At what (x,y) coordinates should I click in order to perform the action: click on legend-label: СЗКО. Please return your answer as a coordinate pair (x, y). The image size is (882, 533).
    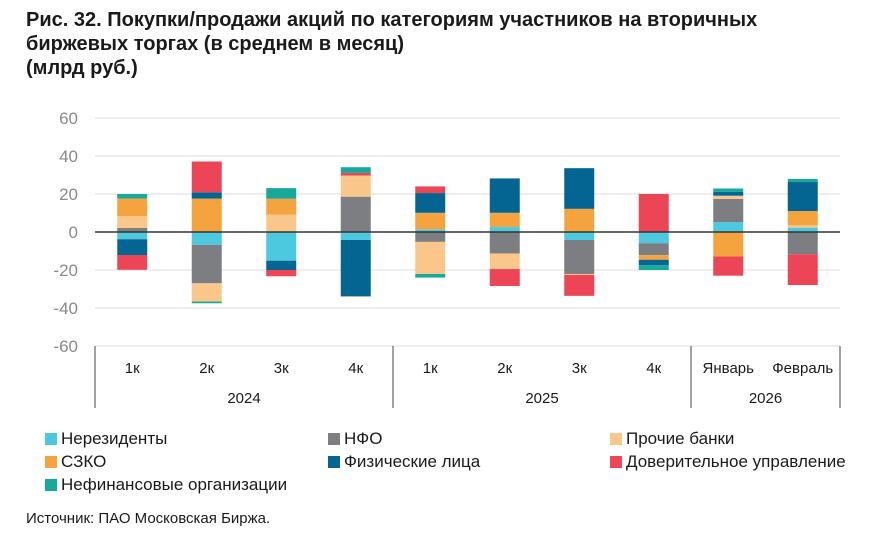
    Looking at the image, I should click on (84, 461).